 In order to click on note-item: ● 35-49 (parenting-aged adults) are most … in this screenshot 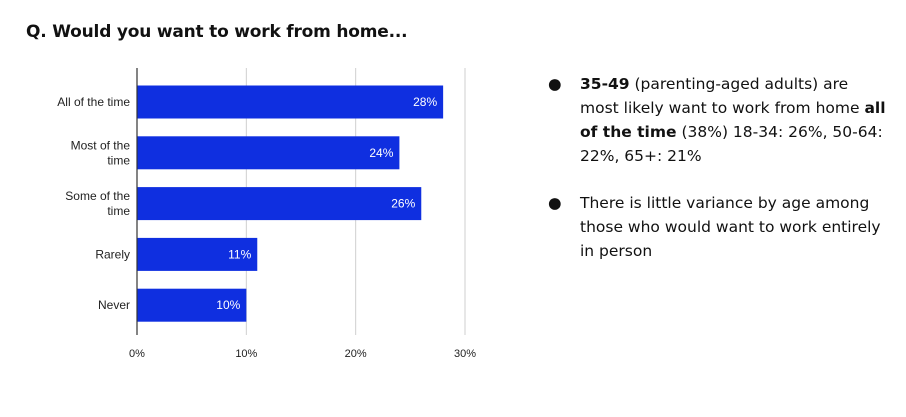, I will do `click(718, 120)`.